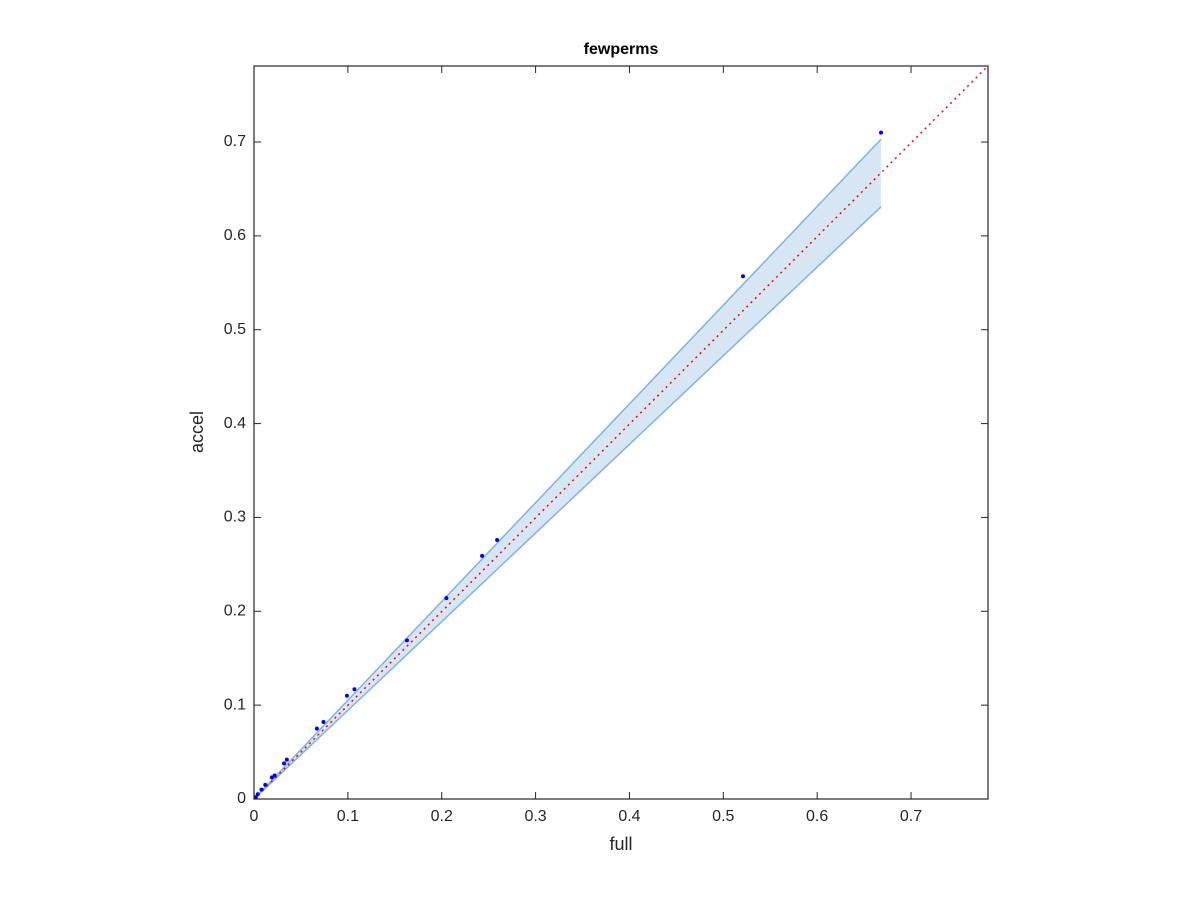 The height and width of the screenshot is (900, 1200). Describe the element at coordinates (235, 517) in the screenshot. I see `y-tick-label: 0.3` at that location.